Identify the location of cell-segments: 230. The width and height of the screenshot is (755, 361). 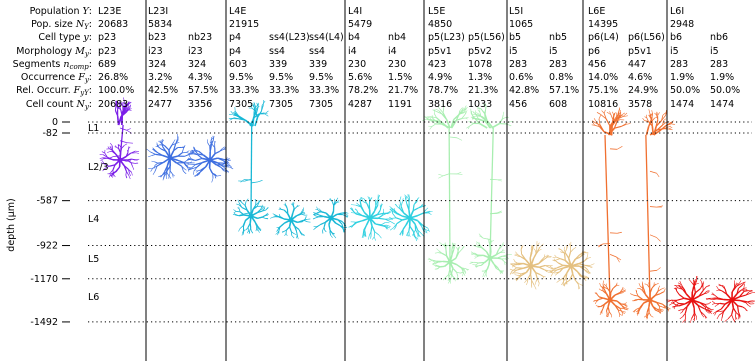
(357, 64).